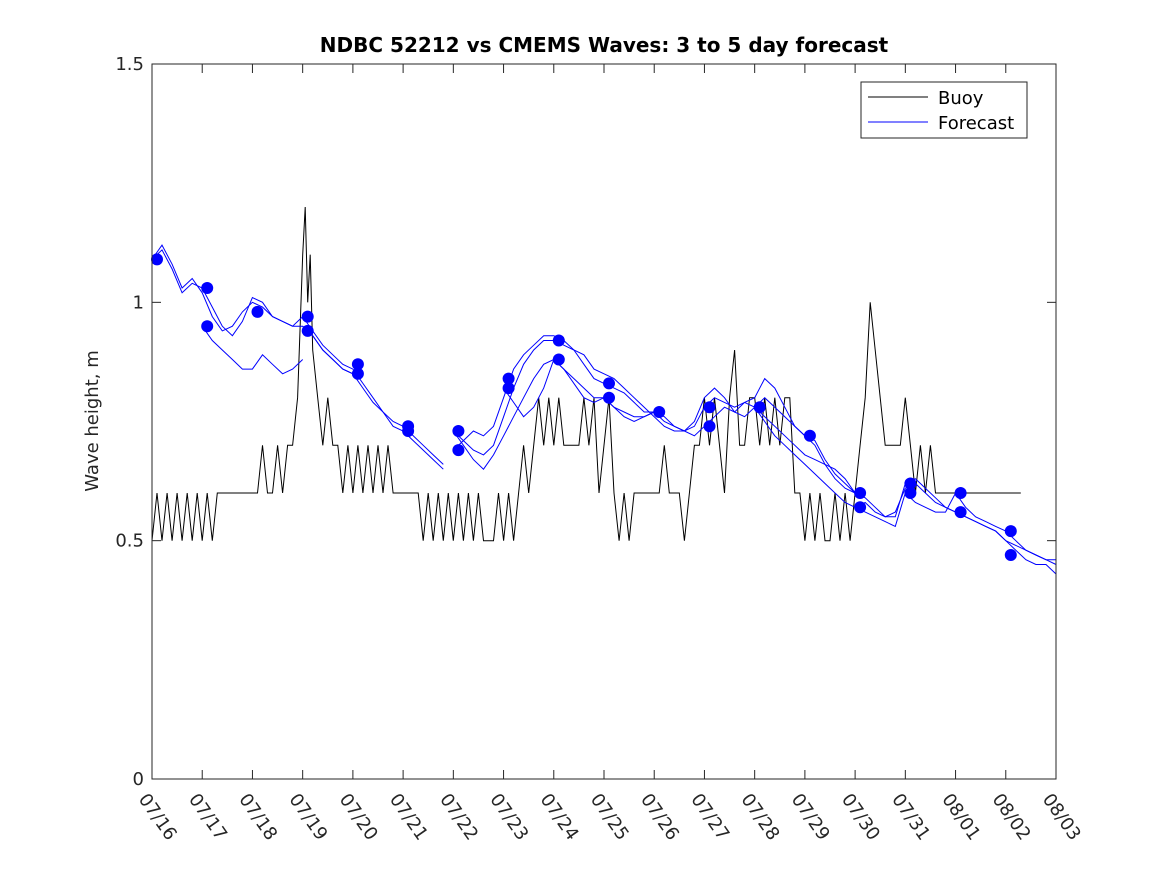 The height and width of the screenshot is (875, 1167). I want to click on x-tick-label: 07/28, so click(760, 817).